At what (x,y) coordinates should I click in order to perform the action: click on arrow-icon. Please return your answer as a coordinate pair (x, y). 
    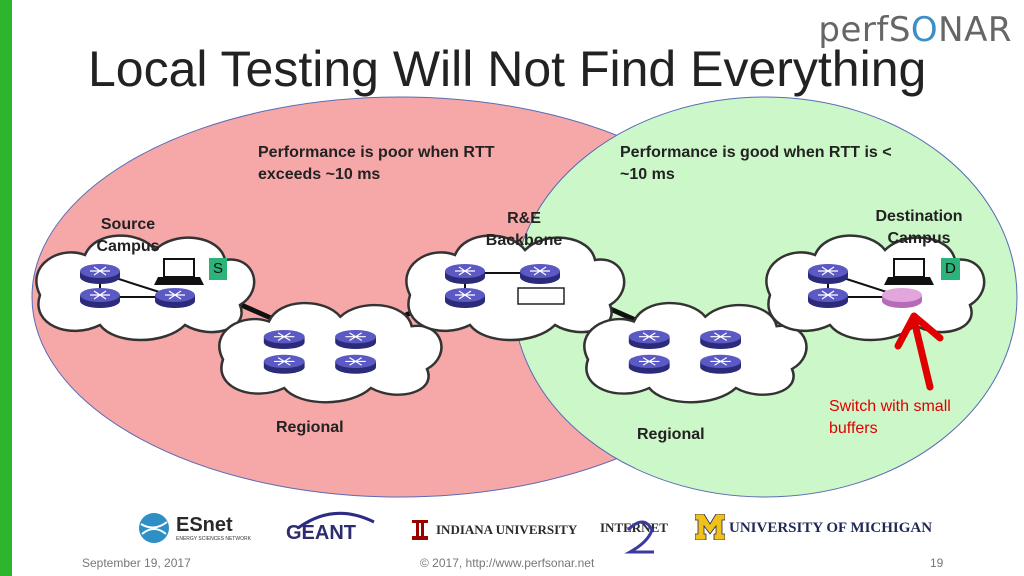
    Looking at the image, I should click on (919, 351).